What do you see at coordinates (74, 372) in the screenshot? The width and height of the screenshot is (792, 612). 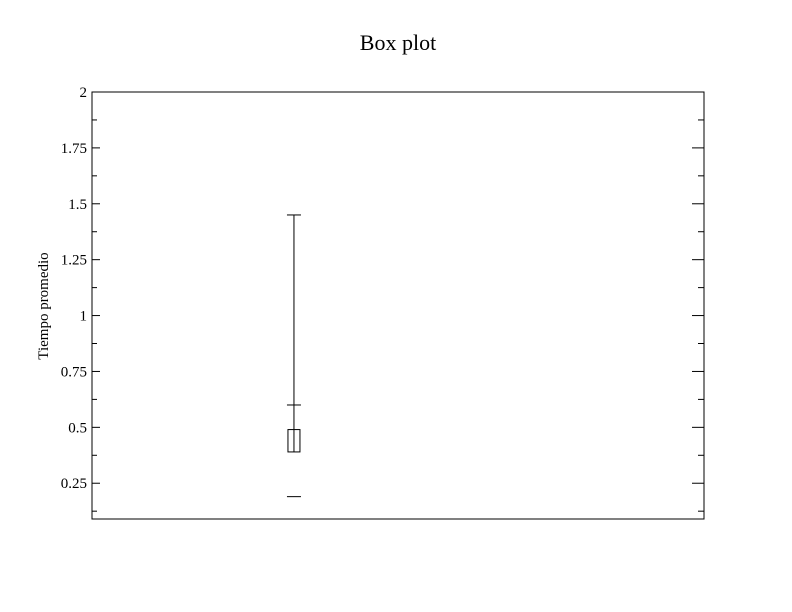 I see `y-tick-label: 0.75` at bounding box center [74, 372].